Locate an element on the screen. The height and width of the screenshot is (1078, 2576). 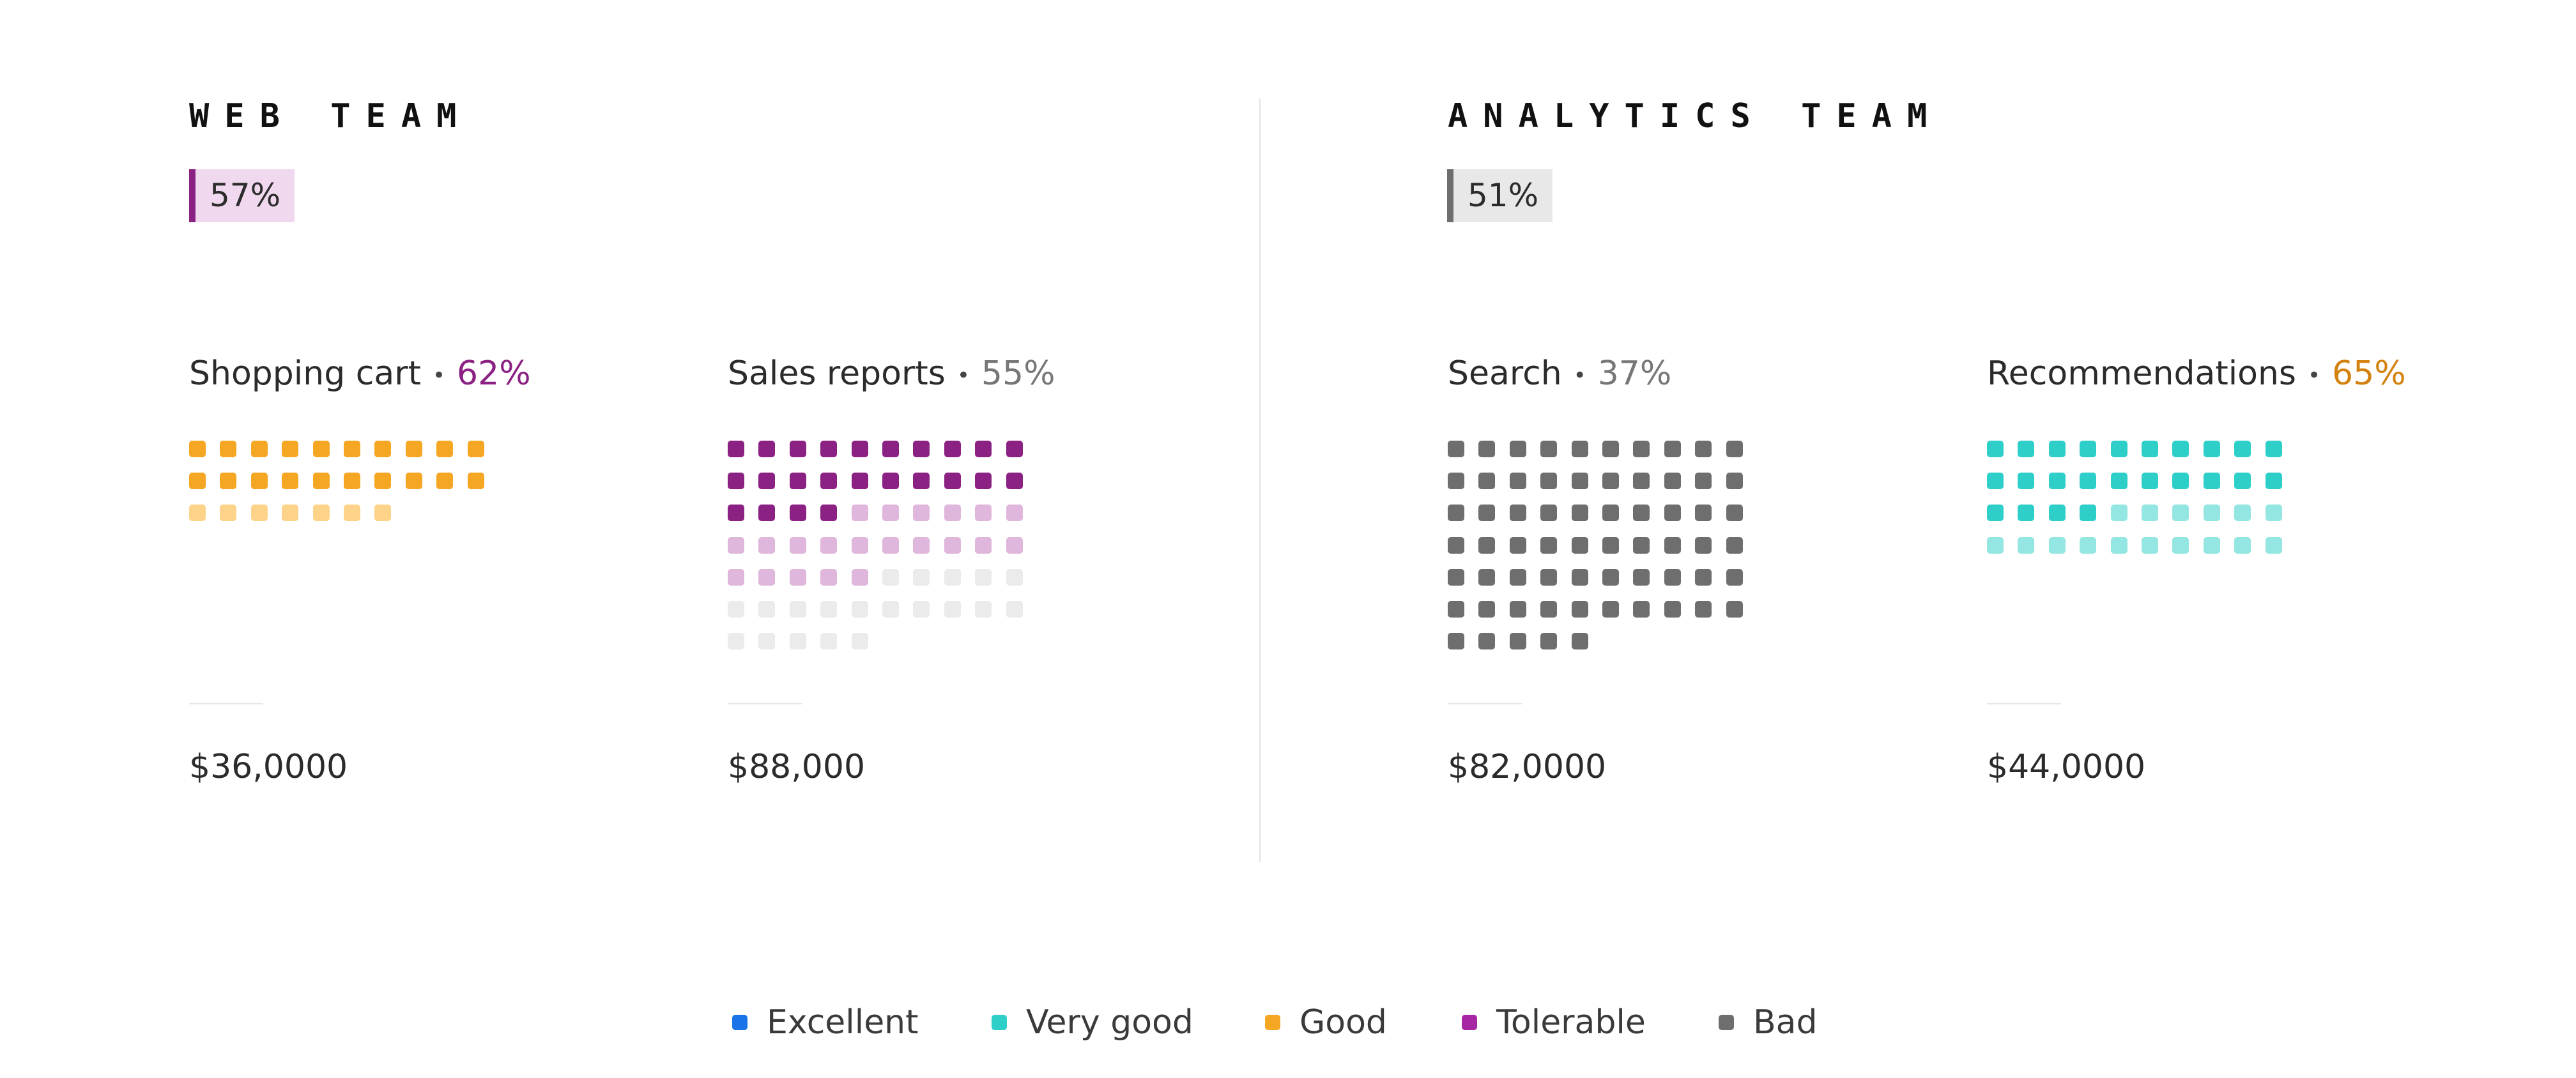
budget-recommendations: $44,0000 is located at coordinates (2066, 767).